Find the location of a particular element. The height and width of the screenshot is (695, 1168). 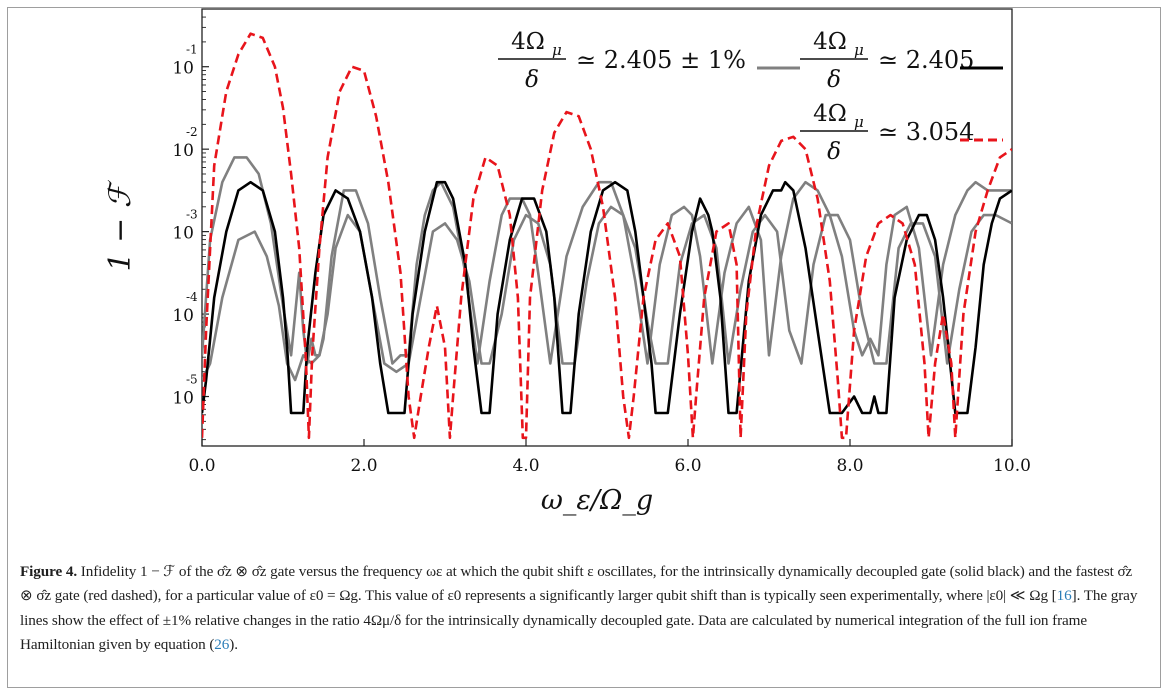

y-tick-label-4: 10 is located at coordinates (183, 399).